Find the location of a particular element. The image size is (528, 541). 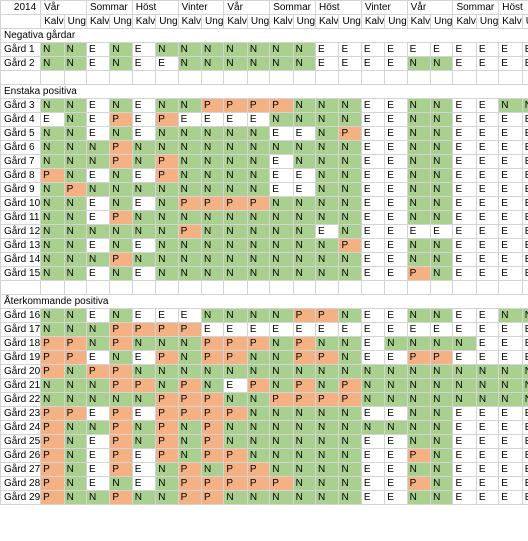

farm-name: Gård 19 is located at coordinates (21, 357).